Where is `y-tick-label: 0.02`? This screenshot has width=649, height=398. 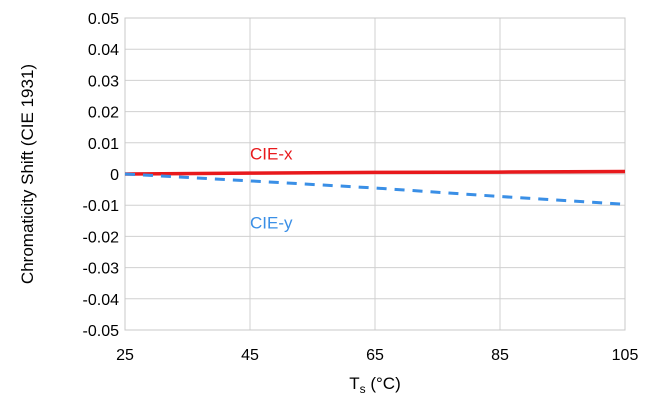 y-tick-label: 0.02 is located at coordinates (103, 113).